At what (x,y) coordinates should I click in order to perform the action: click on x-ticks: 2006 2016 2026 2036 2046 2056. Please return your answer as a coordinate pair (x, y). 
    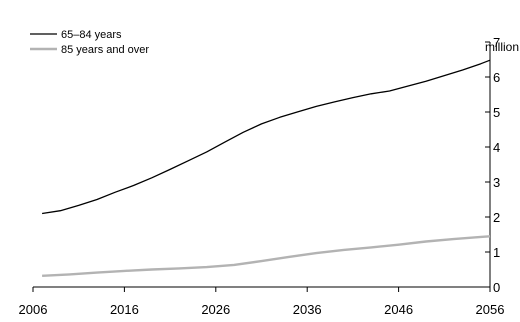
    Looking at the image, I should click on (262, 302).